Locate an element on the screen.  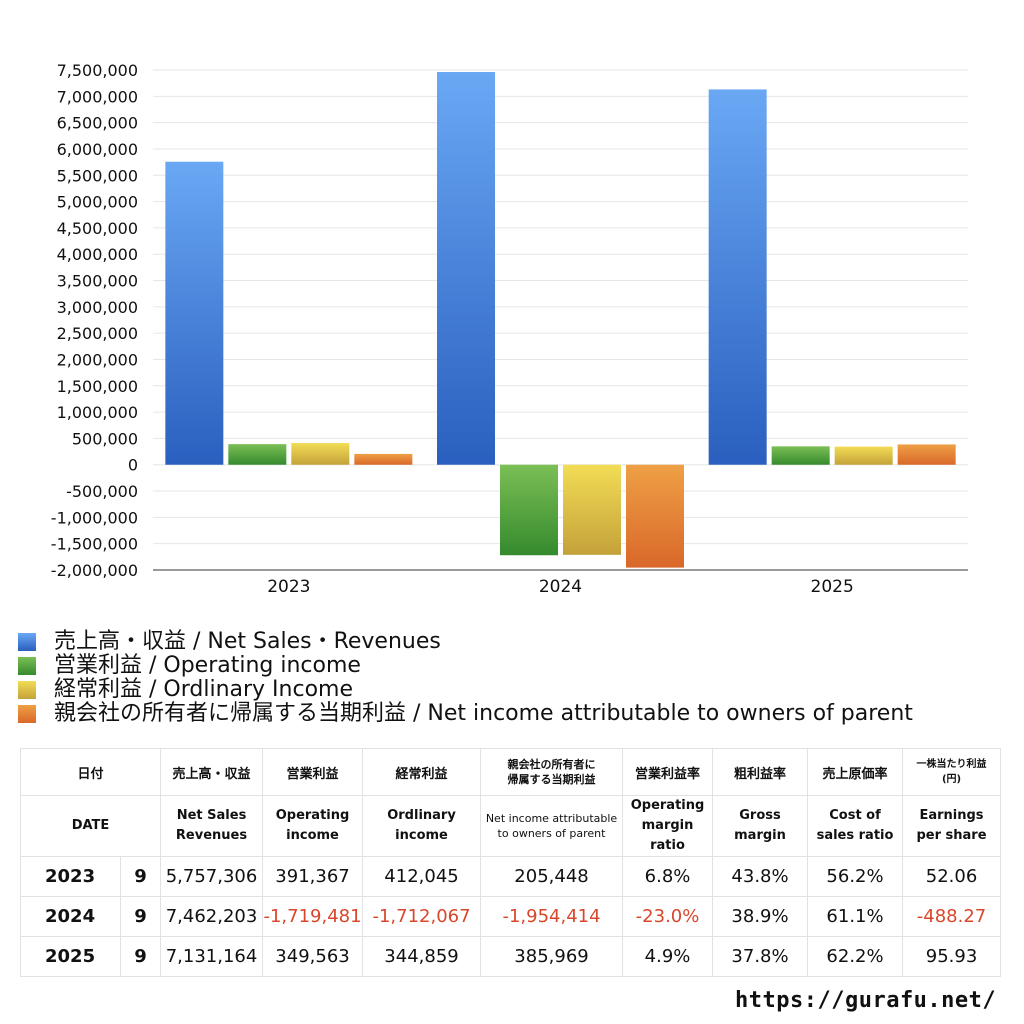
th-sales-jp: 売上高・収益 is located at coordinates (212, 772).